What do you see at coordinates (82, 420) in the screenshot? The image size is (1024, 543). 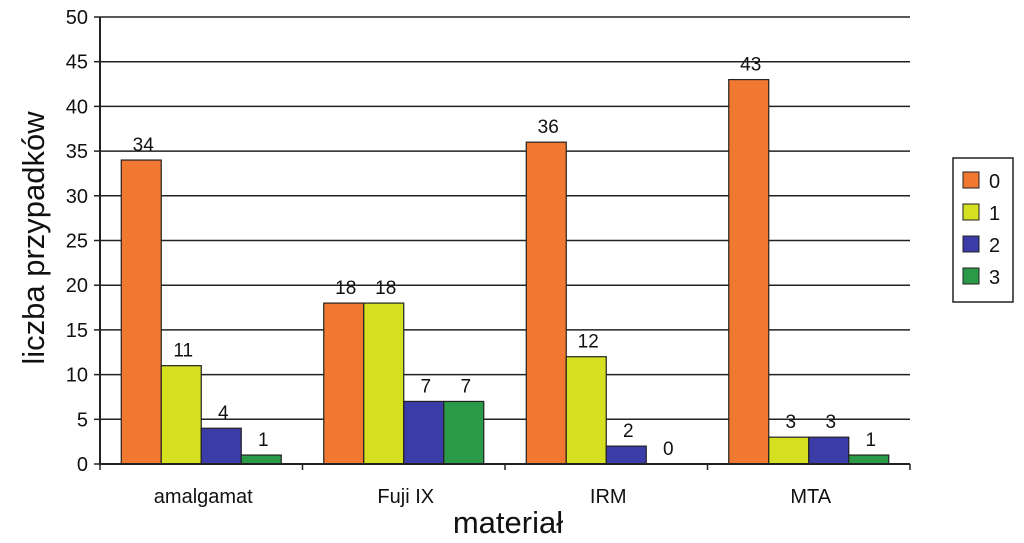 I see `y-tick-label: 5` at bounding box center [82, 420].